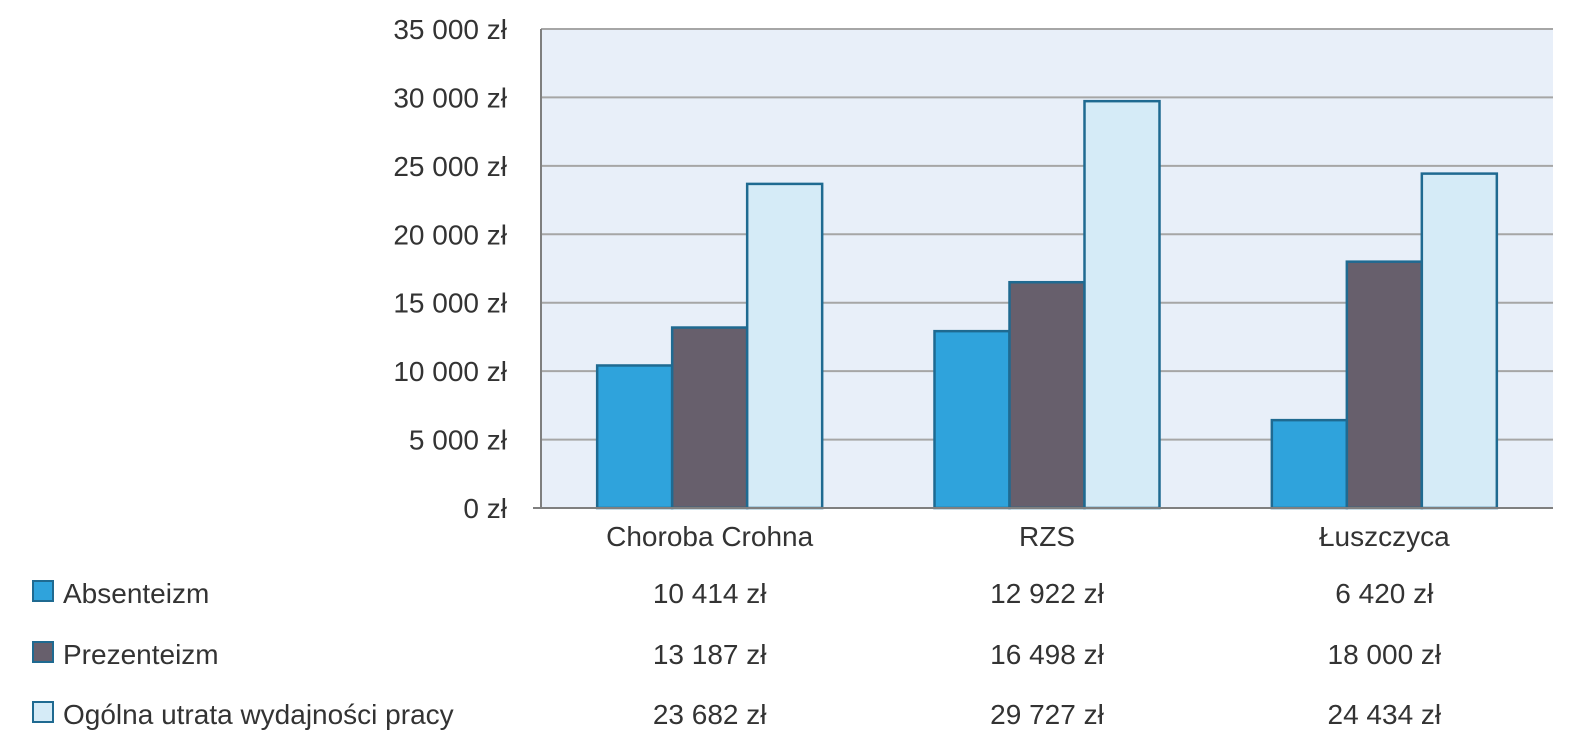 The image size is (1575, 747). I want to click on data-label: 16 498 zł, so click(1047, 654).